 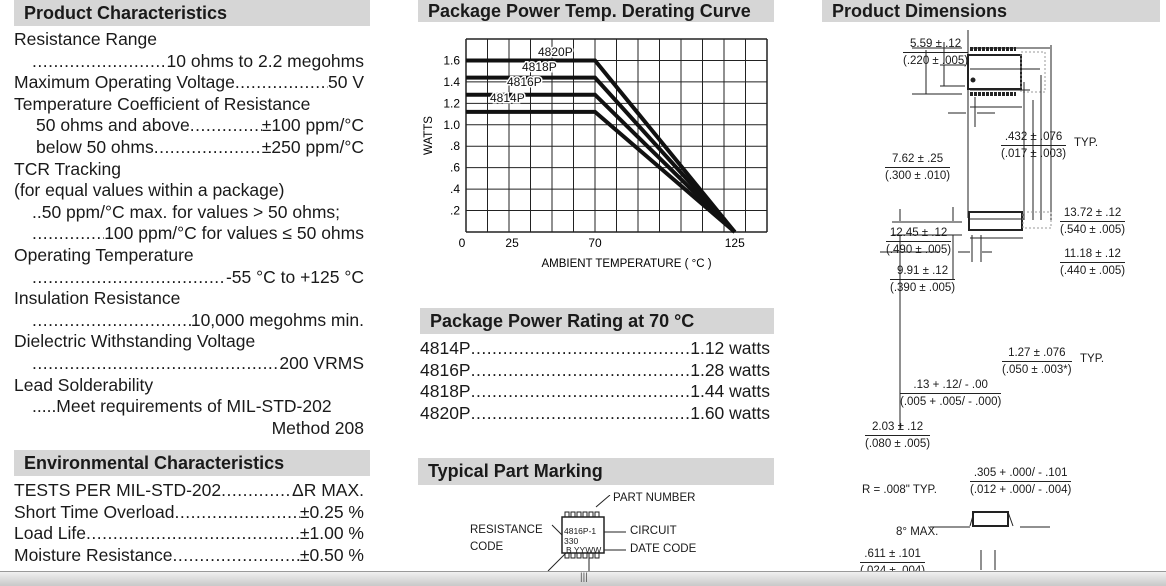 I want to click on row-label: Moisture Resistance, so click(x=93, y=554).